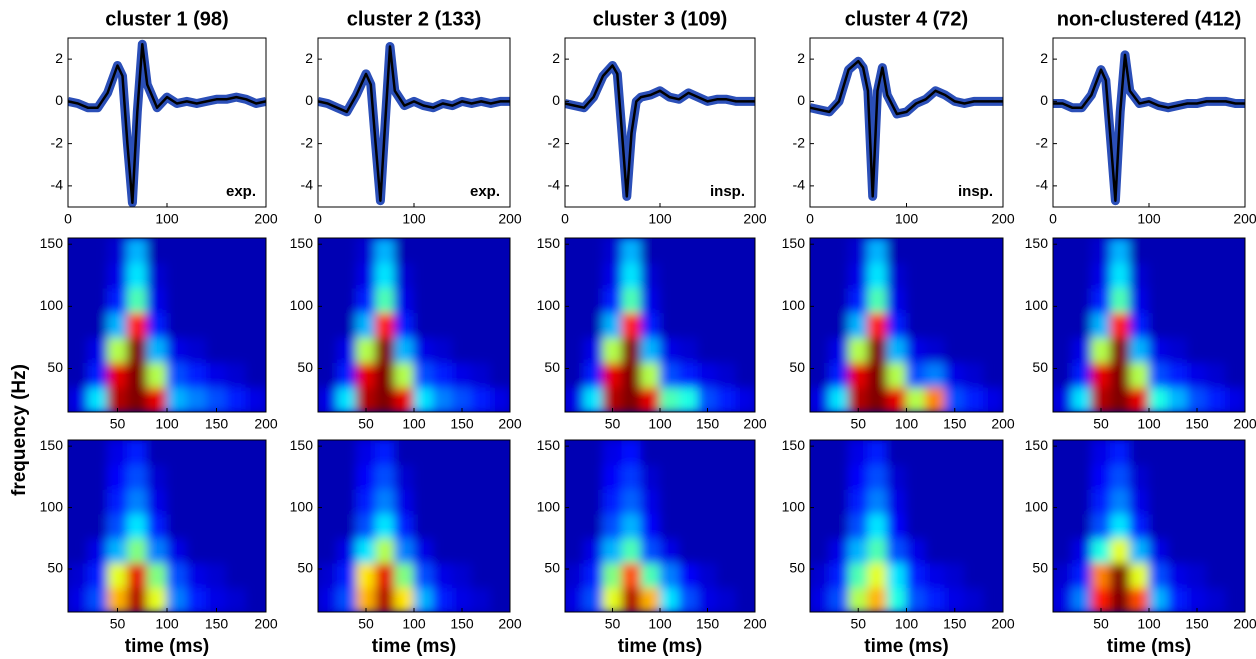 The height and width of the screenshot is (659, 1256). What do you see at coordinates (166, 19) in the screenshot?
I see `chart-title: cluster 1 (98)` at bounding box center [166, 19].